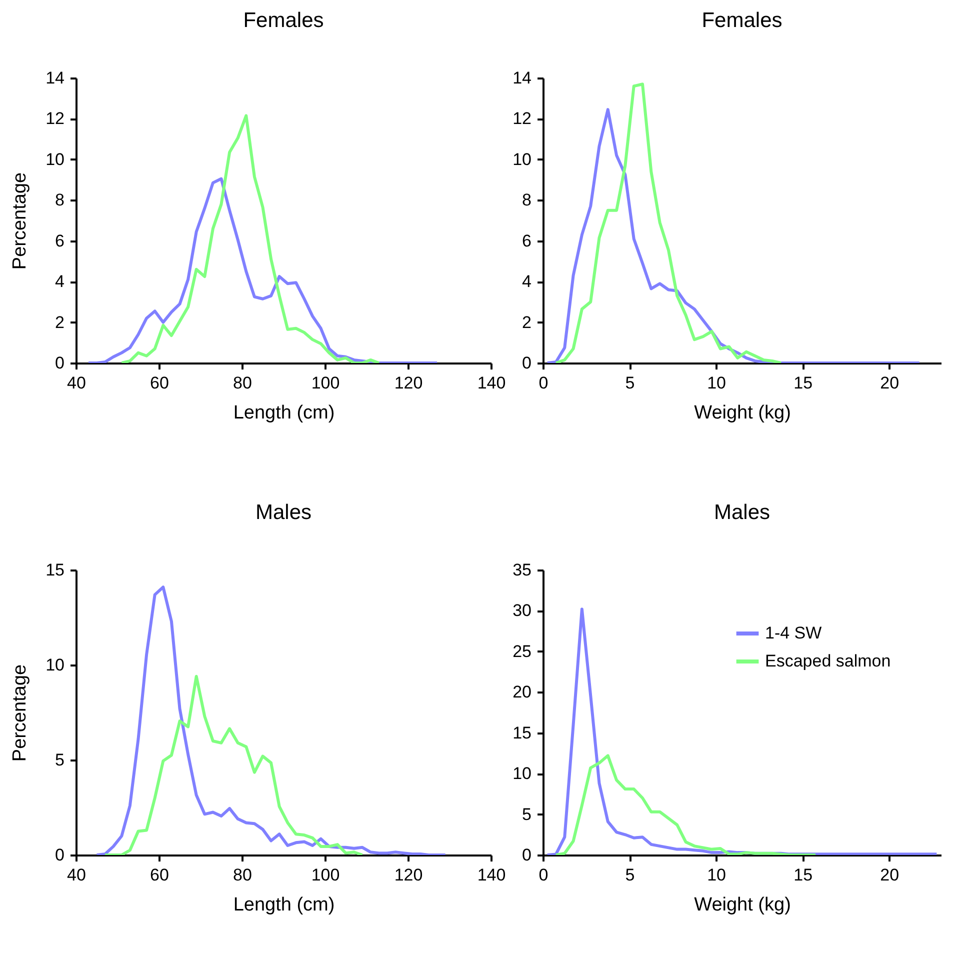  What do you see at coordinates (522, 570) in the screenshot?
I see `y-tick-label: 35` at bounding box center [522, 570].